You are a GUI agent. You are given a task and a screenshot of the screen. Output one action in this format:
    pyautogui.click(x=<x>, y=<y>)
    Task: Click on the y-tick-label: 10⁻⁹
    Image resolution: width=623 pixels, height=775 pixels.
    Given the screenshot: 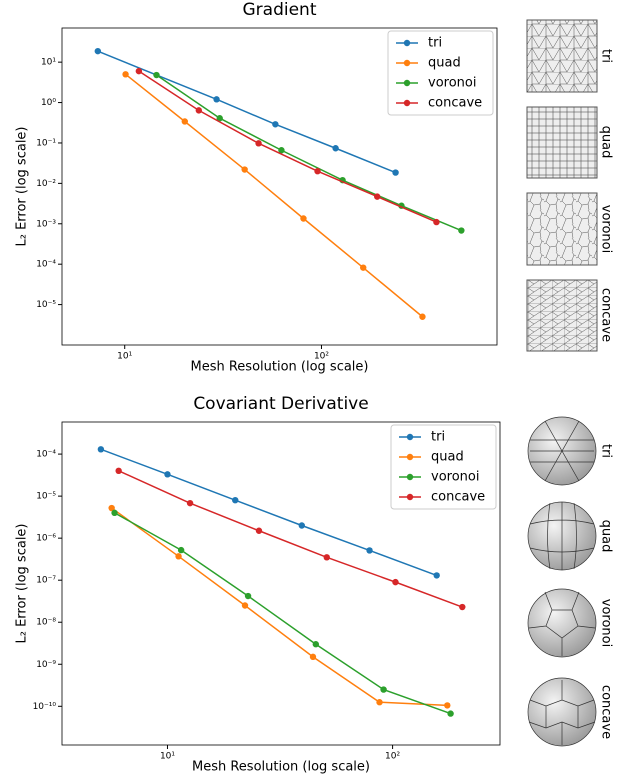 What is the action you would take?
    pyautogui.click(x=46, y=665)
    